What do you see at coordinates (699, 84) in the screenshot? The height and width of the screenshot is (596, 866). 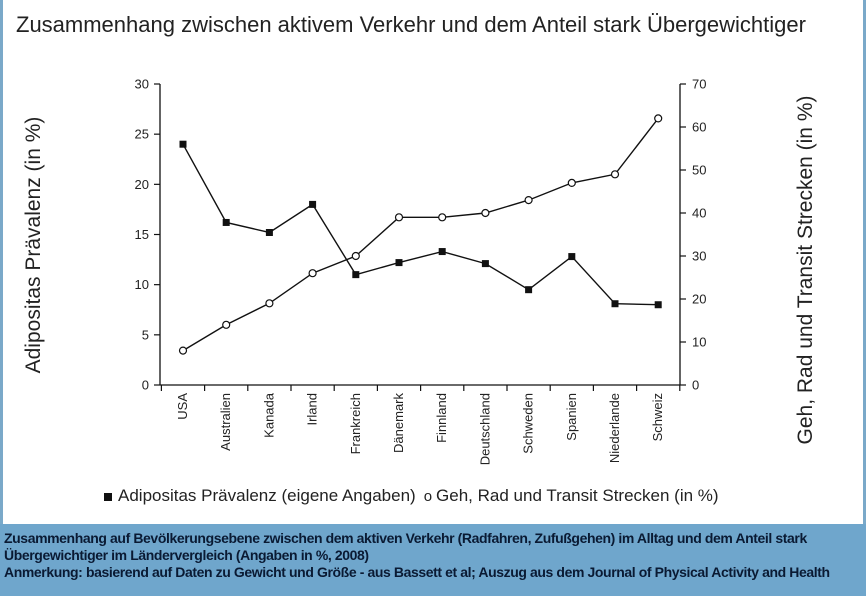 I see `y2-tick-label: 70` at bounding box center [699, 84].